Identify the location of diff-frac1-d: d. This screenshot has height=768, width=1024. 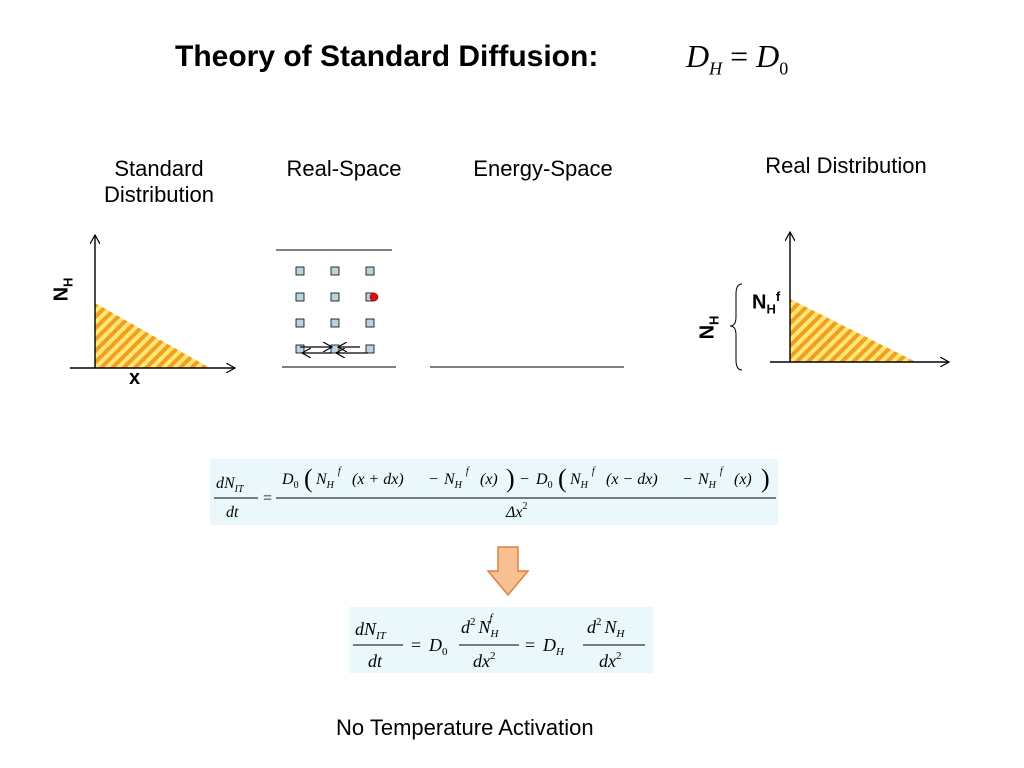
(466, 627).